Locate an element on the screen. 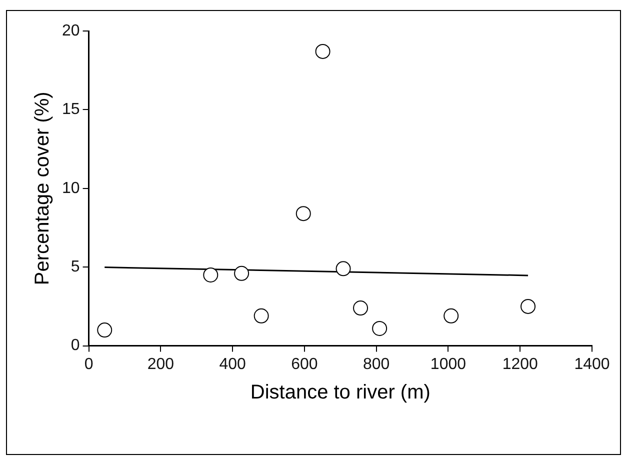  x-tick-label: 1000 is located at coordinates (448, 364).